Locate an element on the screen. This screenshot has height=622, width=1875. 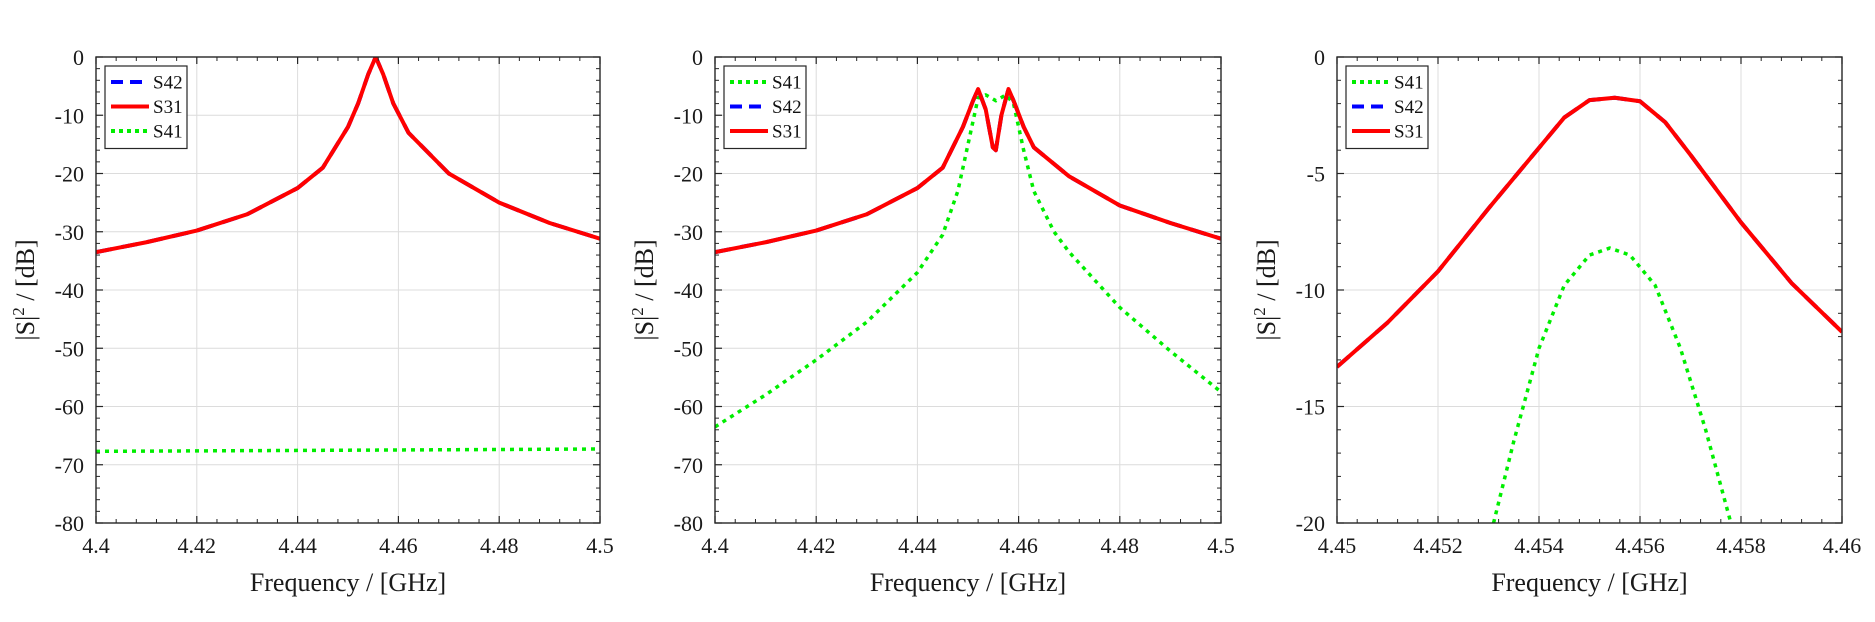
x-tick-label: 4.456 is located at coordinates (1640, 545).